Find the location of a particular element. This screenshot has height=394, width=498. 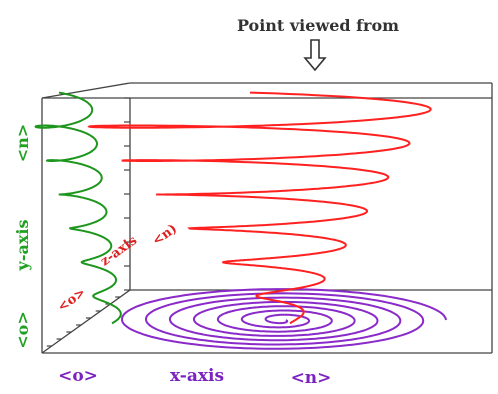

y-z-plane-projection-wave is located at coordinates (78, 208).